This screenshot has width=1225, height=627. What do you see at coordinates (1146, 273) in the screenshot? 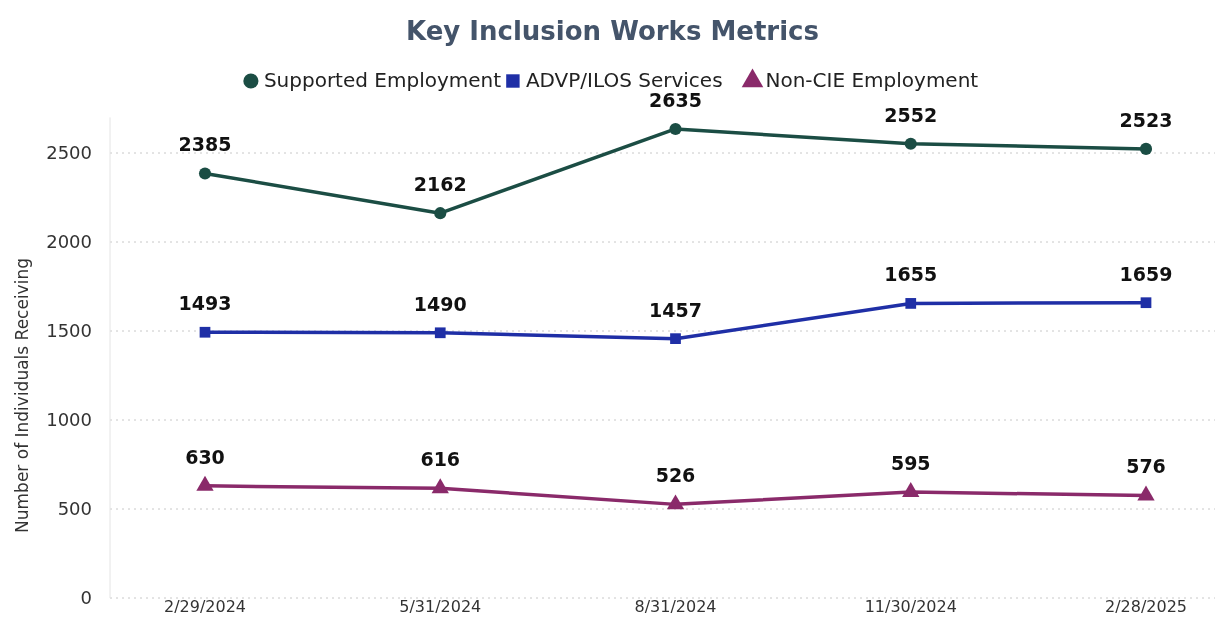
I see `data-label: 1659` at bounding box center [1146, 273].